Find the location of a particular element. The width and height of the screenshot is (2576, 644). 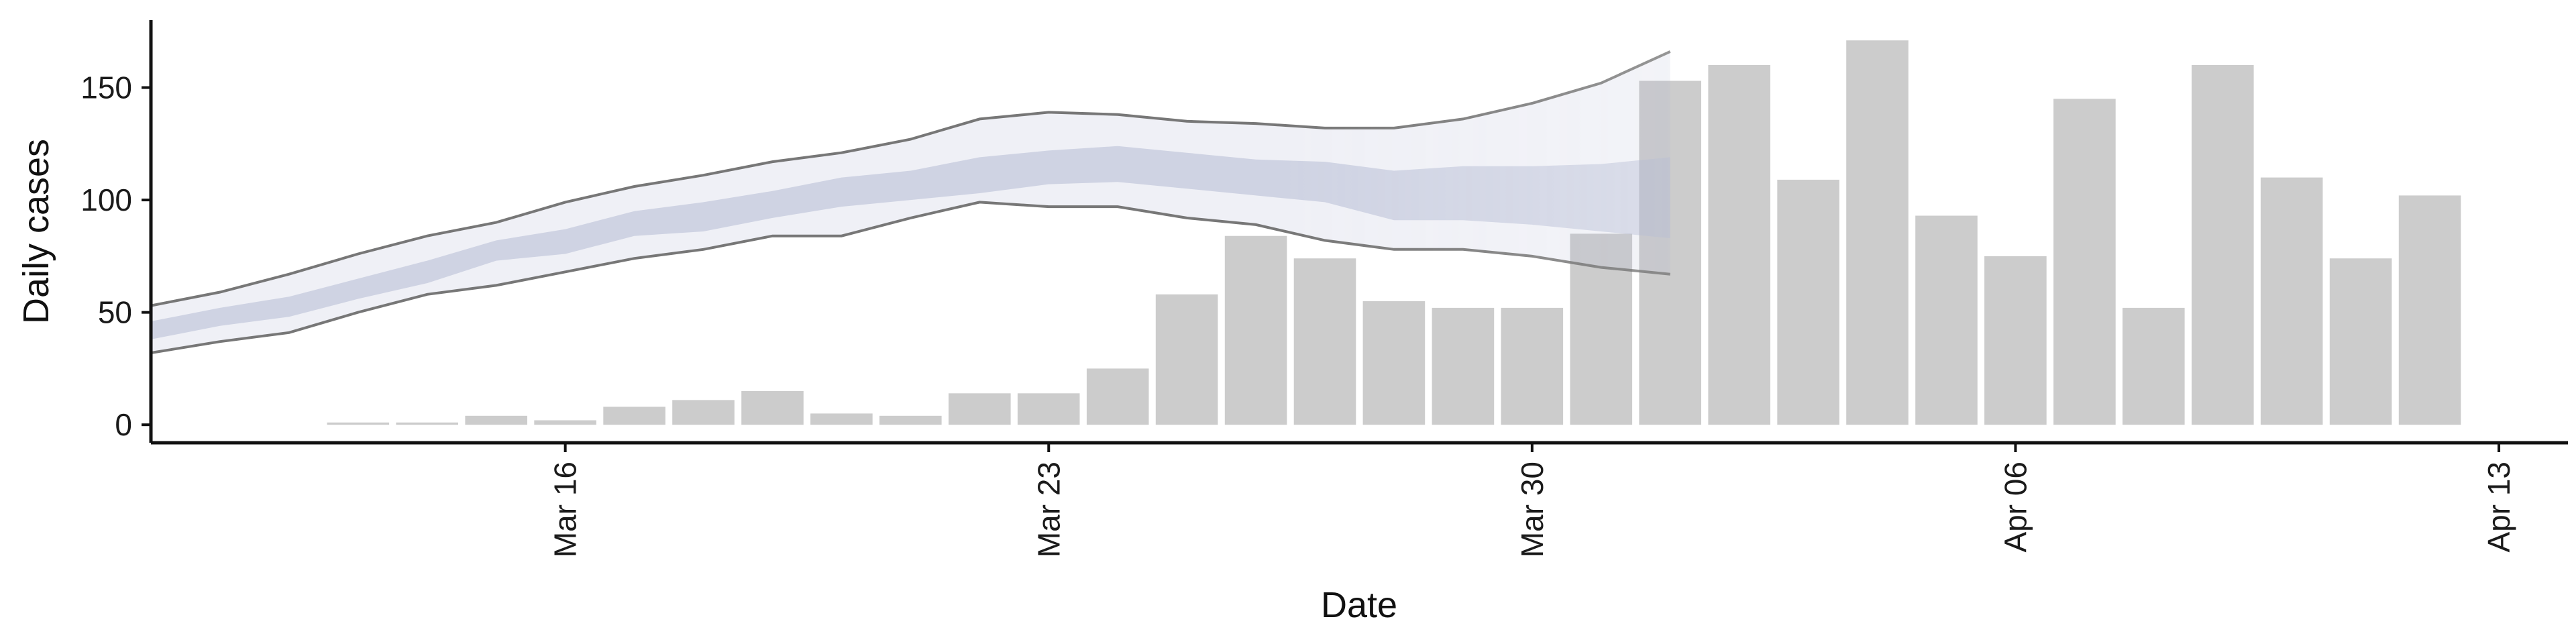

y-tick-label: 50 is located at coordinates (115, 312).